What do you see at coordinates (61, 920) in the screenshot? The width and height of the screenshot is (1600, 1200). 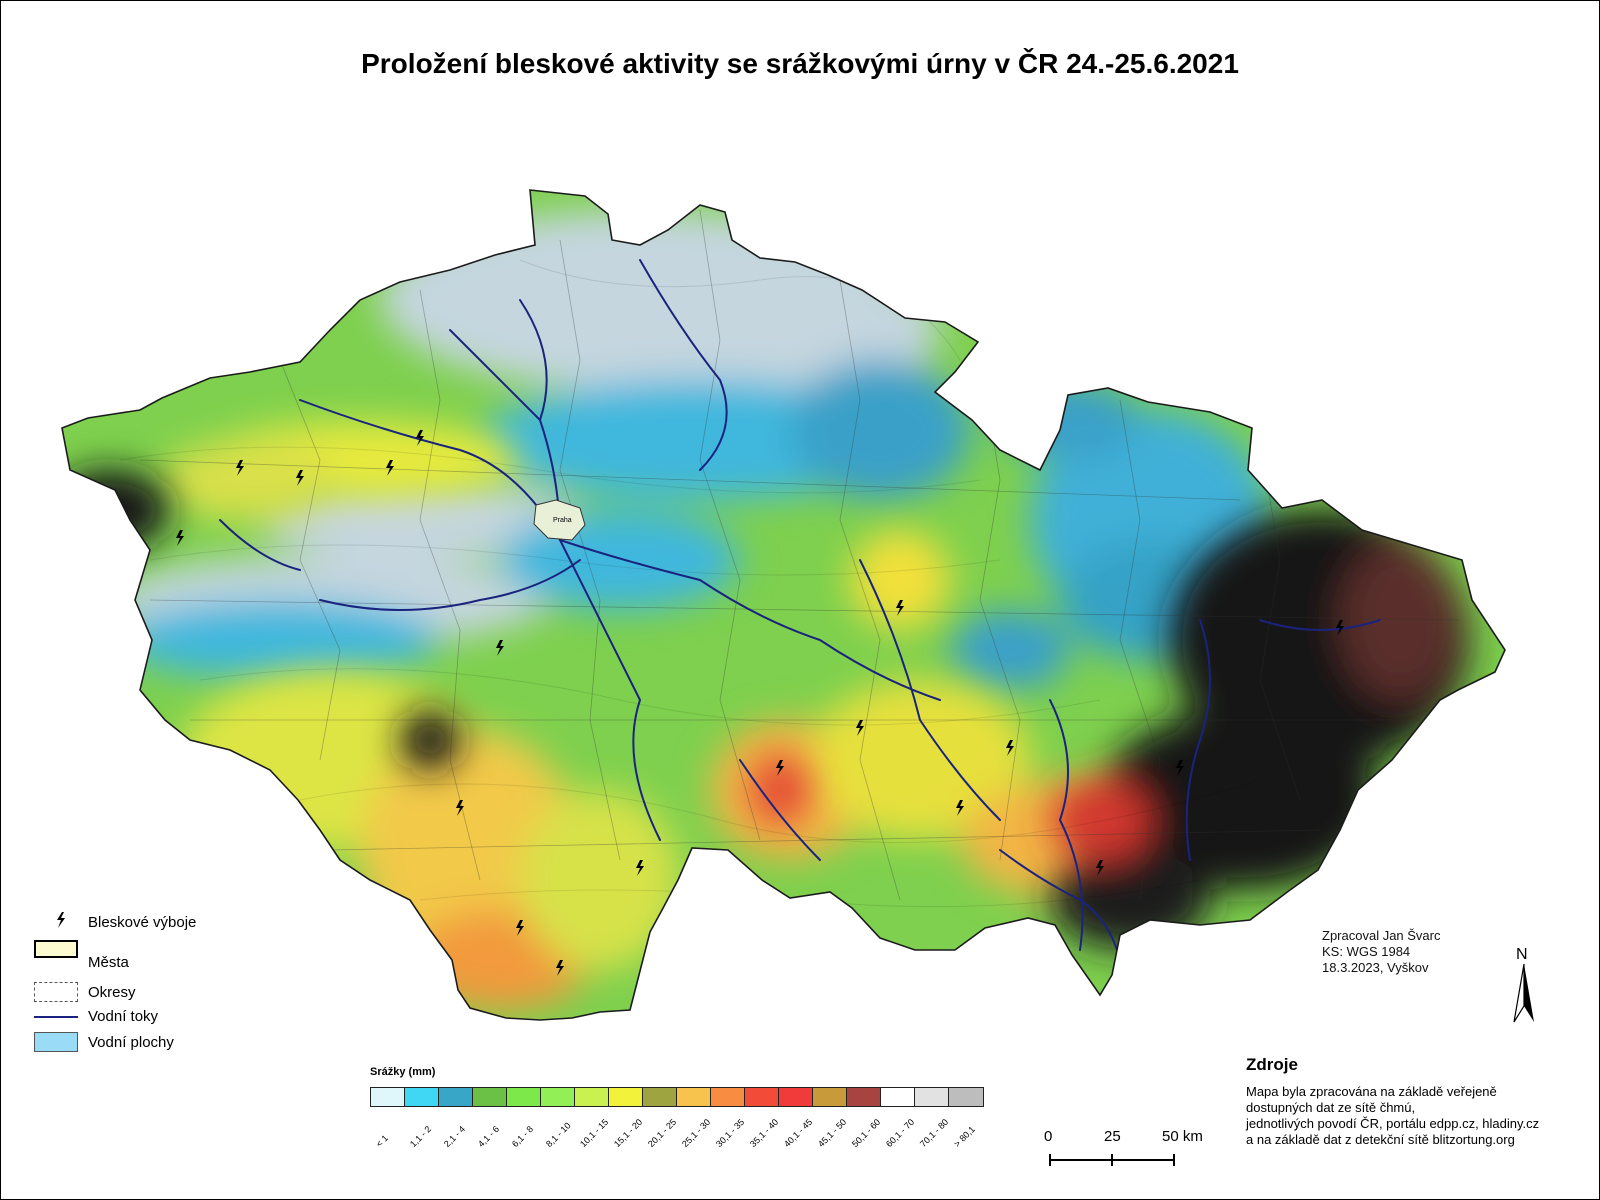 I see `lightning-icon` at bounding box center [61, 920].